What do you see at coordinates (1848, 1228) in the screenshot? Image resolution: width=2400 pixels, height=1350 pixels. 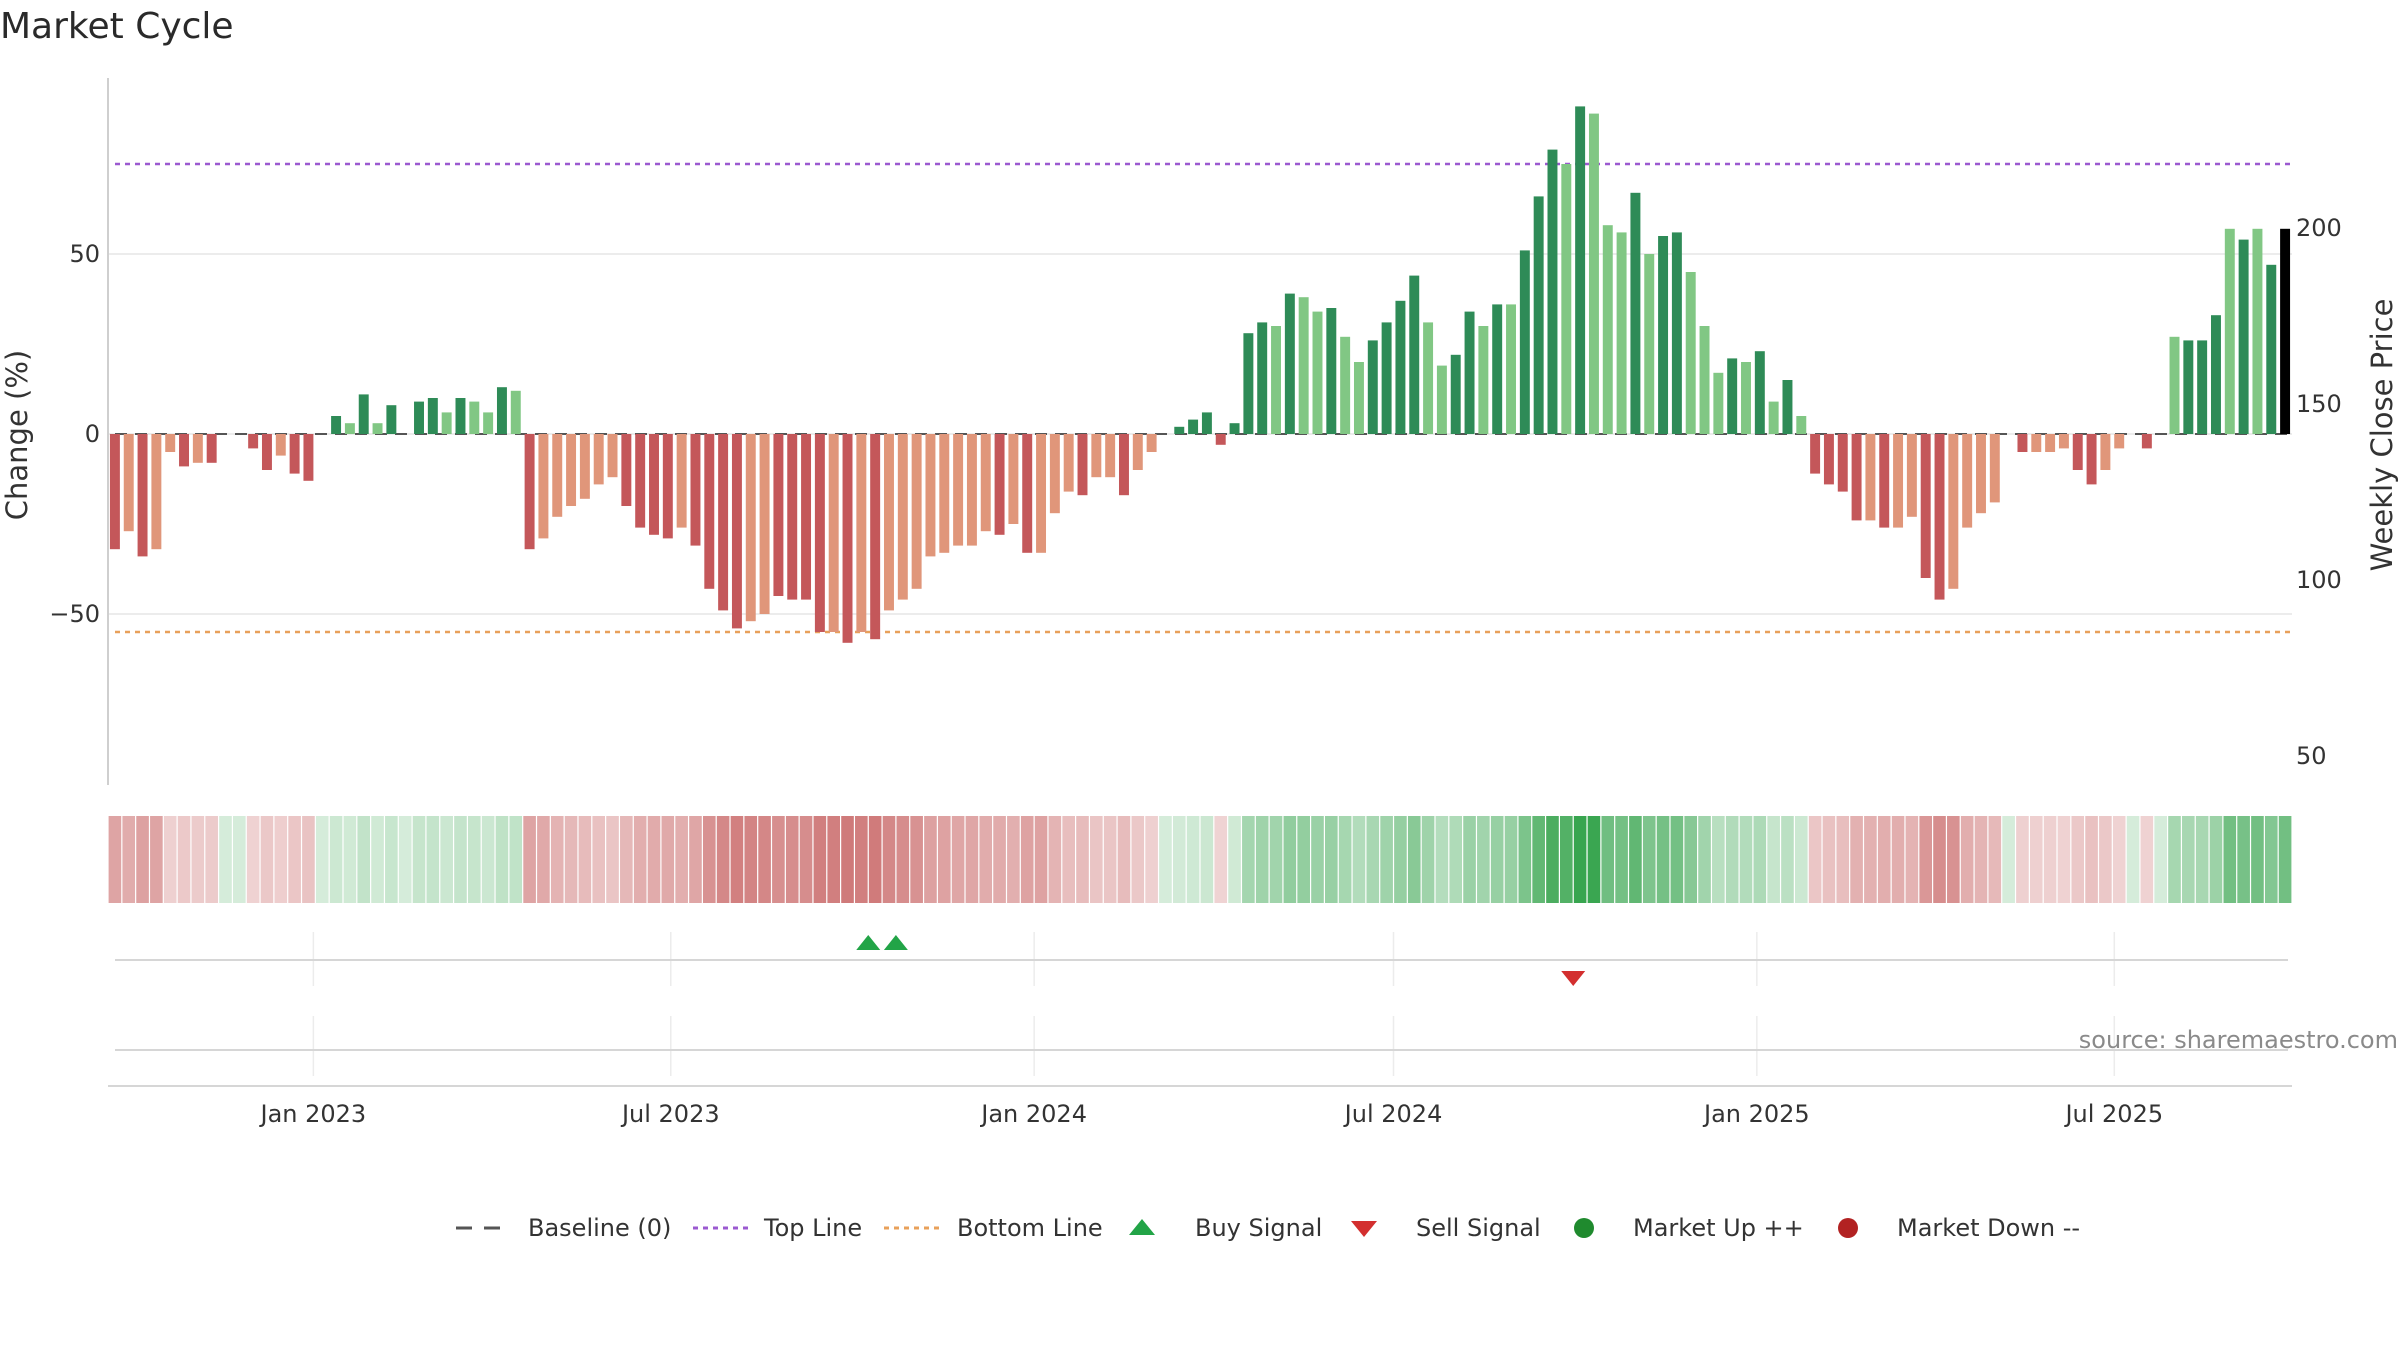 I see `legend-market-down-swatch` at bounding box center [1848, 1228].